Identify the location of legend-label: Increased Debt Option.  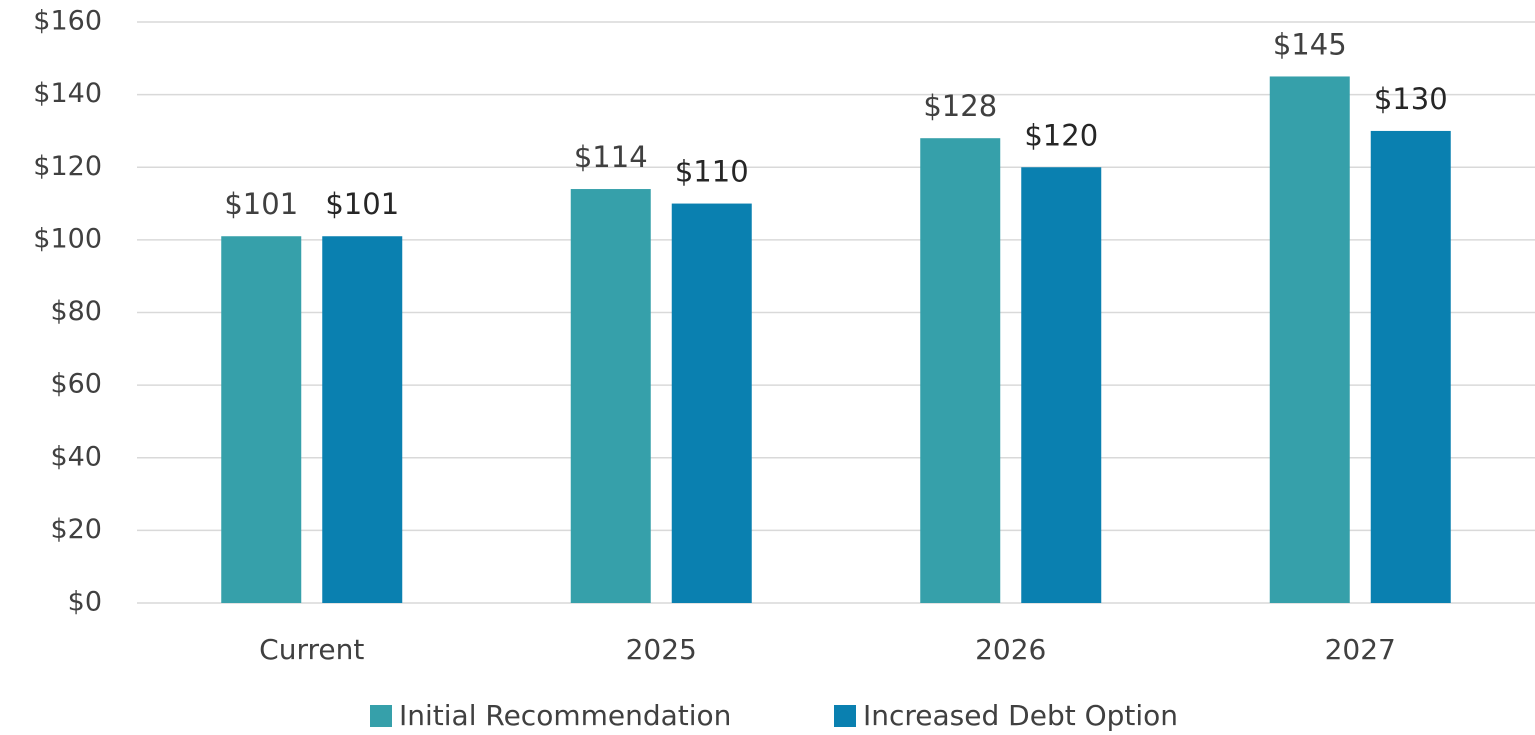
(1020, 715).